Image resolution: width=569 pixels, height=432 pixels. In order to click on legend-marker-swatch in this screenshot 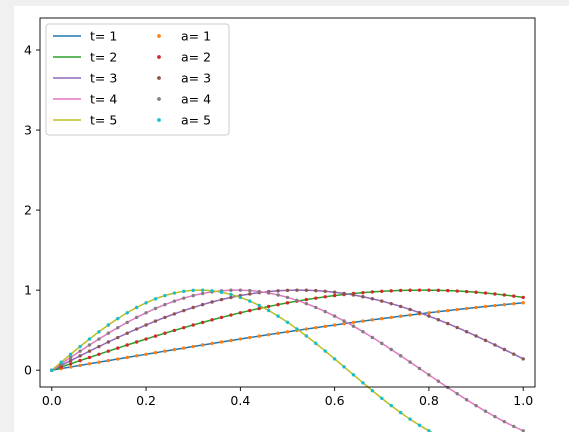, I will do `click(159, 120)`.